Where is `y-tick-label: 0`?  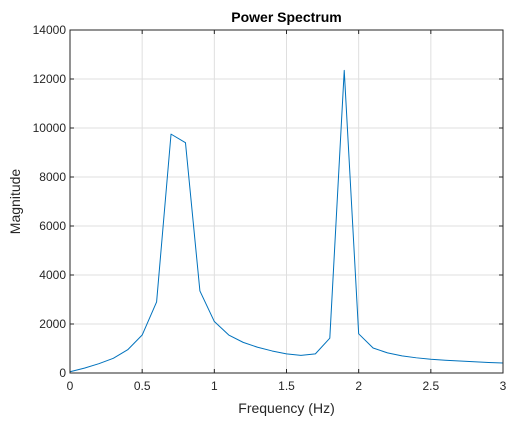 y-tick-label: 0 is located at coordinates (62, 373).